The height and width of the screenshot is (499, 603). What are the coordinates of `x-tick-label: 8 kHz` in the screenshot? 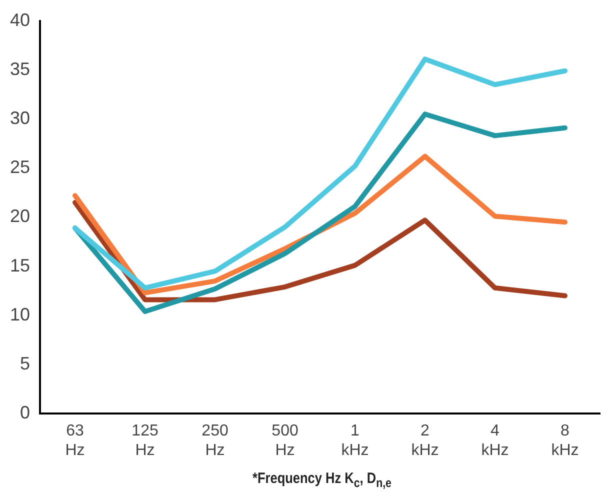 It's located at (565, 440).